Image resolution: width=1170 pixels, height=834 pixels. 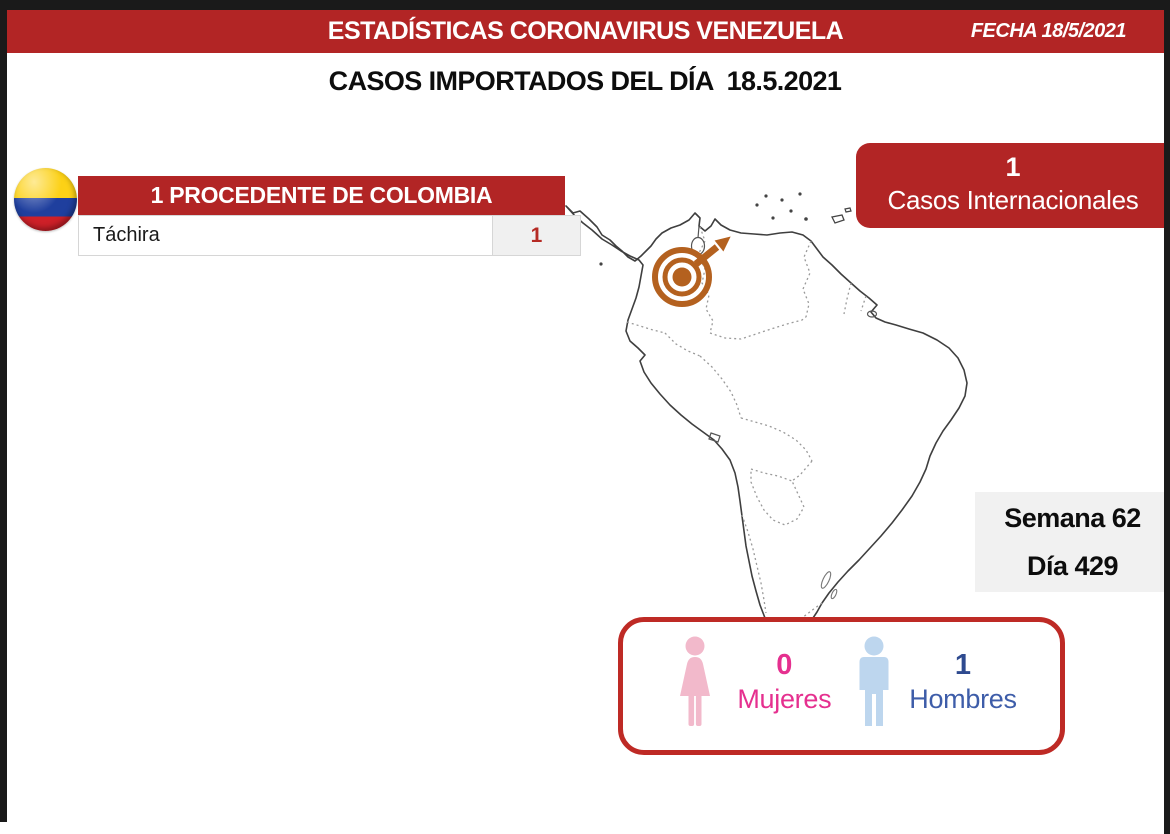 I want to click on day-label: Día 429, so click(x=1072, y=566).